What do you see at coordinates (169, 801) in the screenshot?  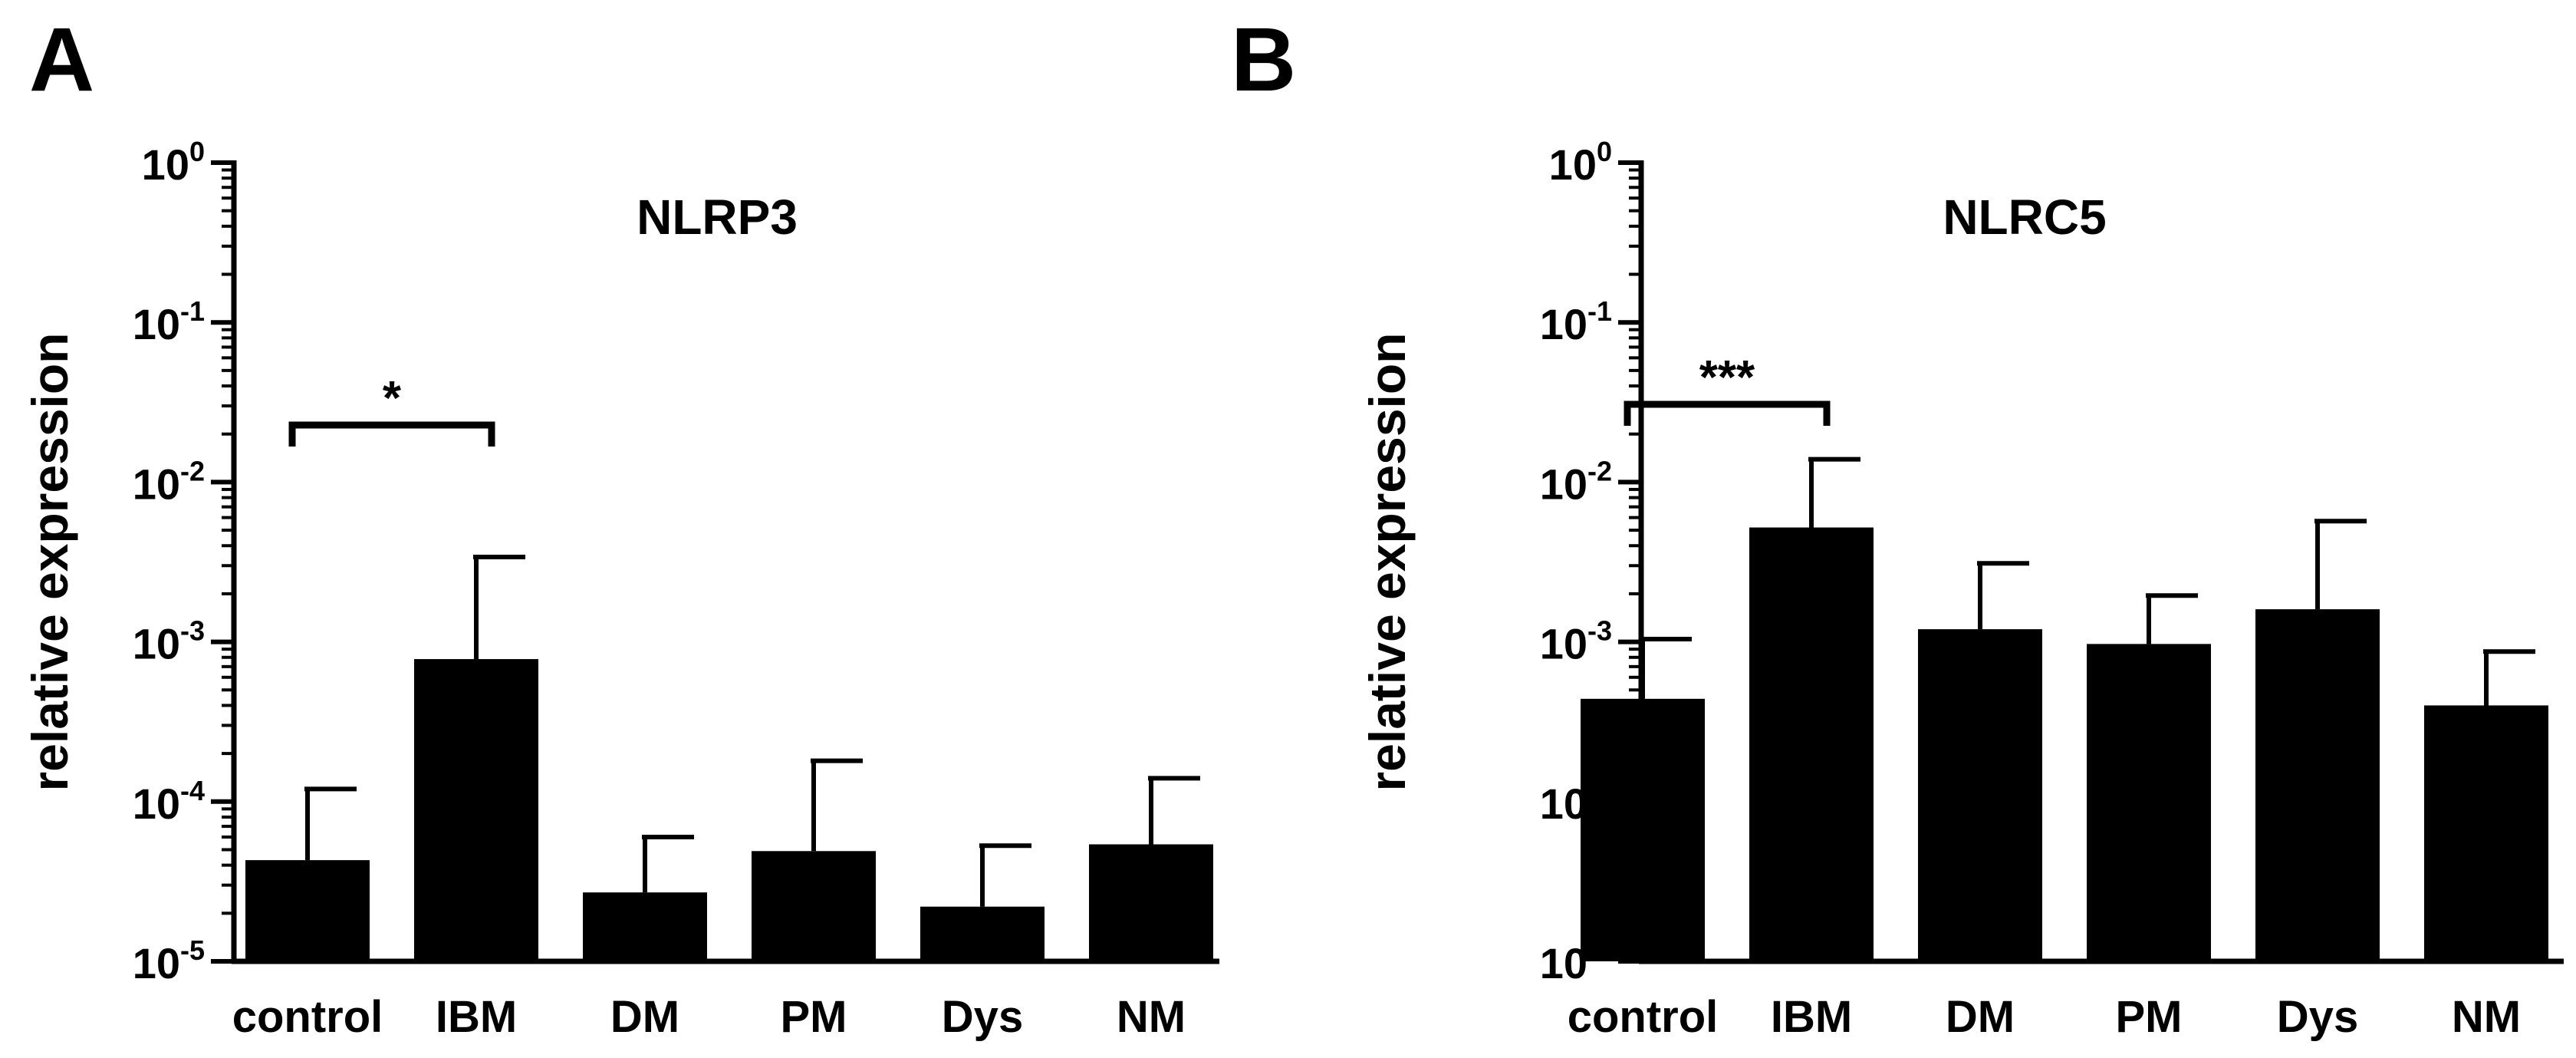 I see `y-tick-label: 10⁻⁴` at bounding box center [169, 801].